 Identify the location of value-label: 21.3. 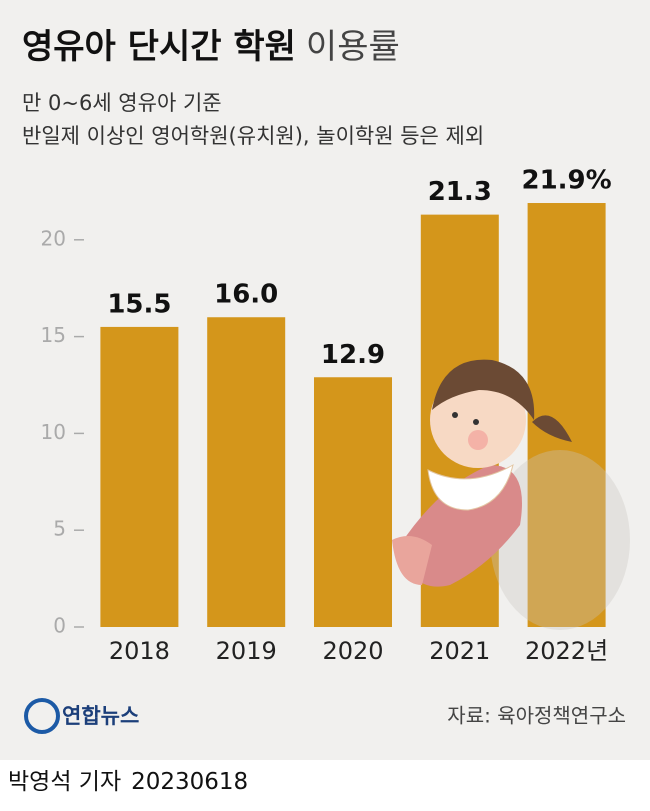
(460, 192).